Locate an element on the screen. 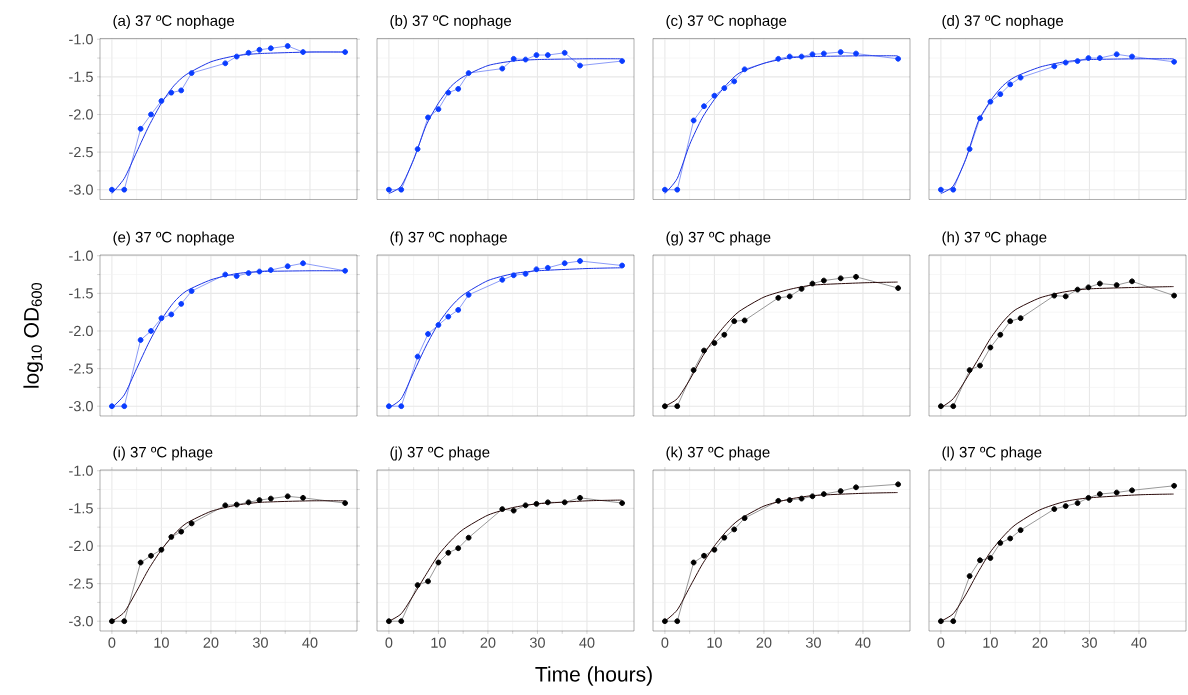 Image resolution: width=1188 pixels, height=695 pixels. chart-title: (a) 37 ºC nophage is located at coordinates (174, 21).